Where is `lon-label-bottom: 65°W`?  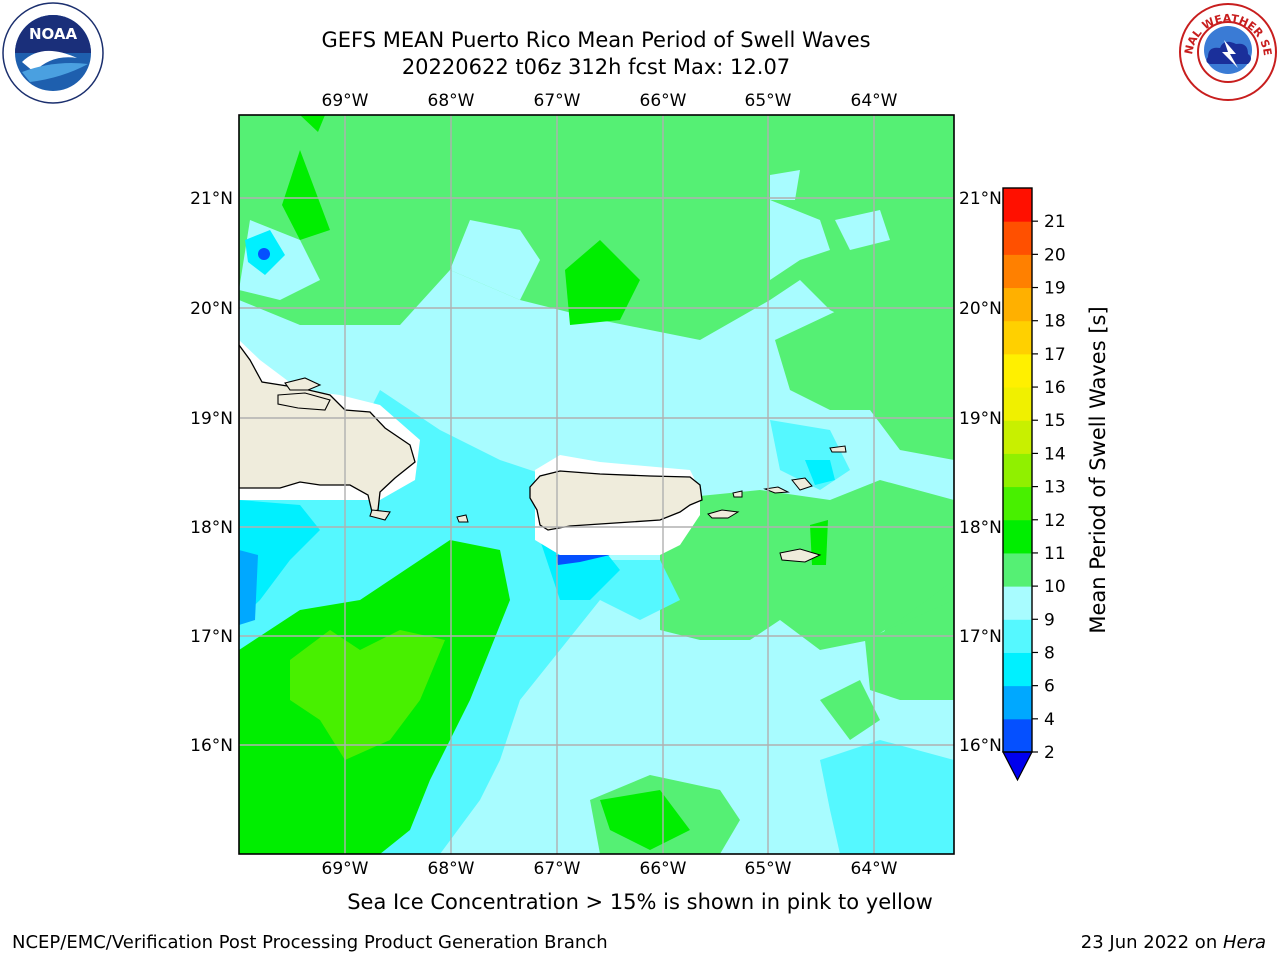 lon-label-bottom: 65°W is located at coordinates (768, 869).